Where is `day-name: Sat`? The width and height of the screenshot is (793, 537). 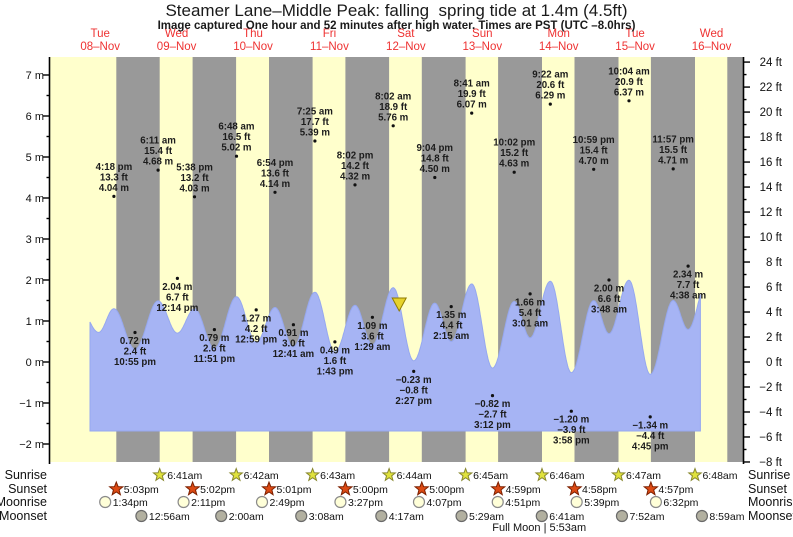
day-name: Sat is located at coordinates (406, 34).